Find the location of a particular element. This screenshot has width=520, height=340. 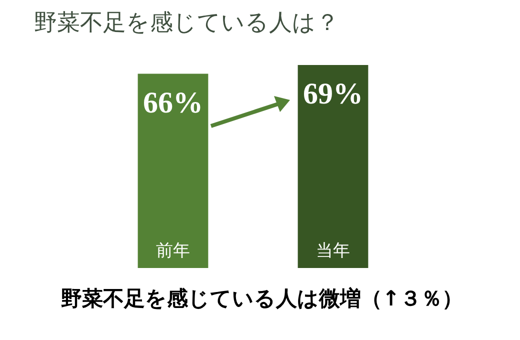

text: 野菜不足を感じている人は微増（↑３％） is located at coordinates (262, 298).